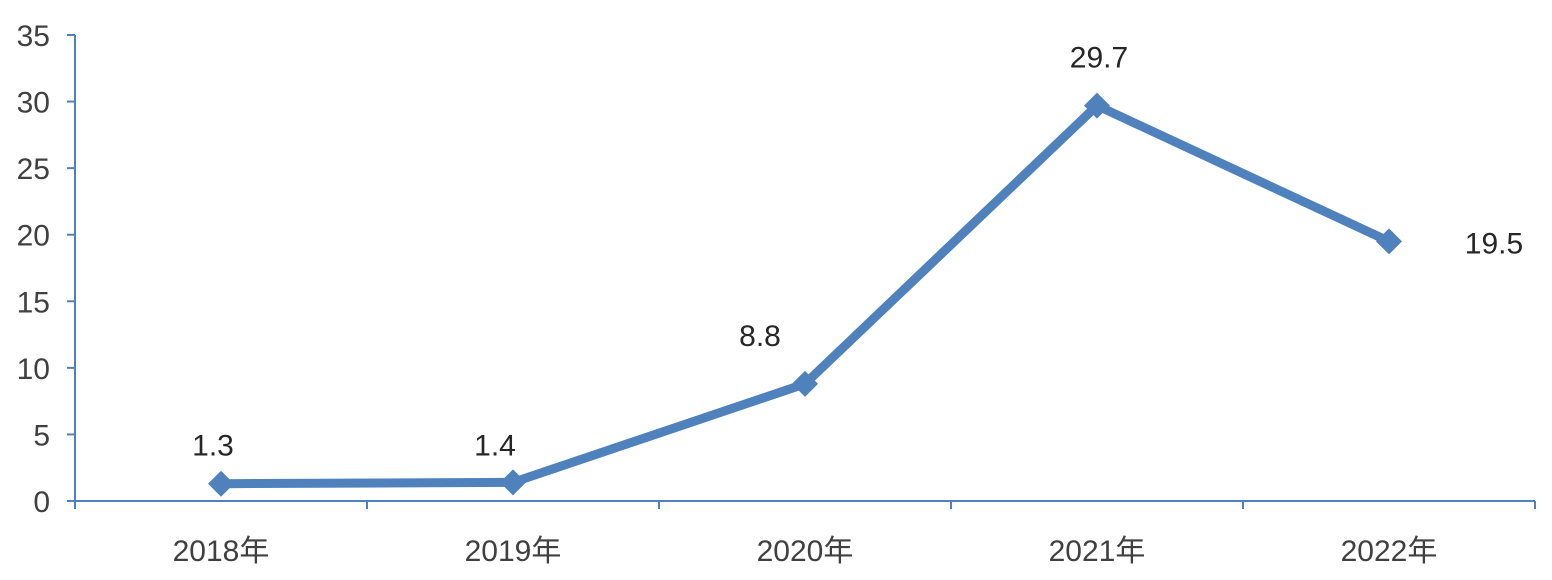  What do you see at coordinates (1099, 58) in the screenshot?
I see `data-label: 29.7` at bounding box center [1099, 58].